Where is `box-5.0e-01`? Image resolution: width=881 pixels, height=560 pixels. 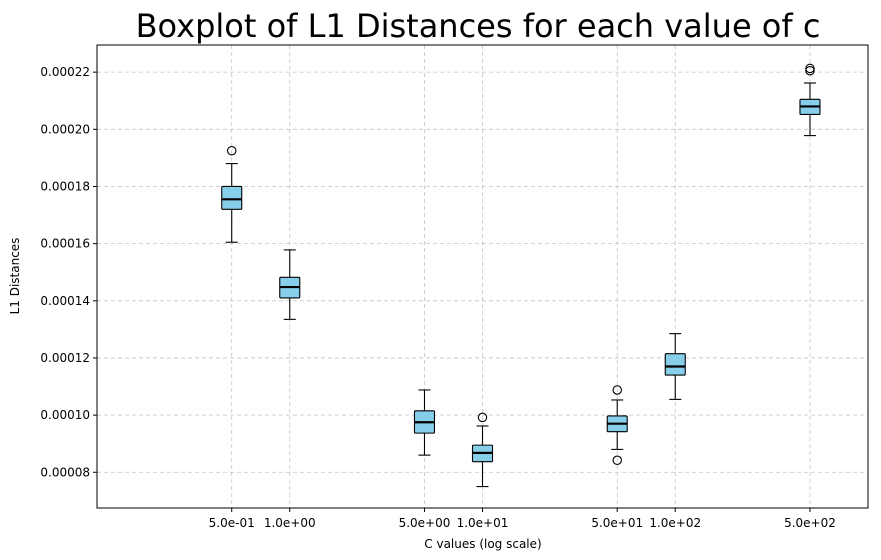
box-5.0e-01 is located at coordinates (232, 194).